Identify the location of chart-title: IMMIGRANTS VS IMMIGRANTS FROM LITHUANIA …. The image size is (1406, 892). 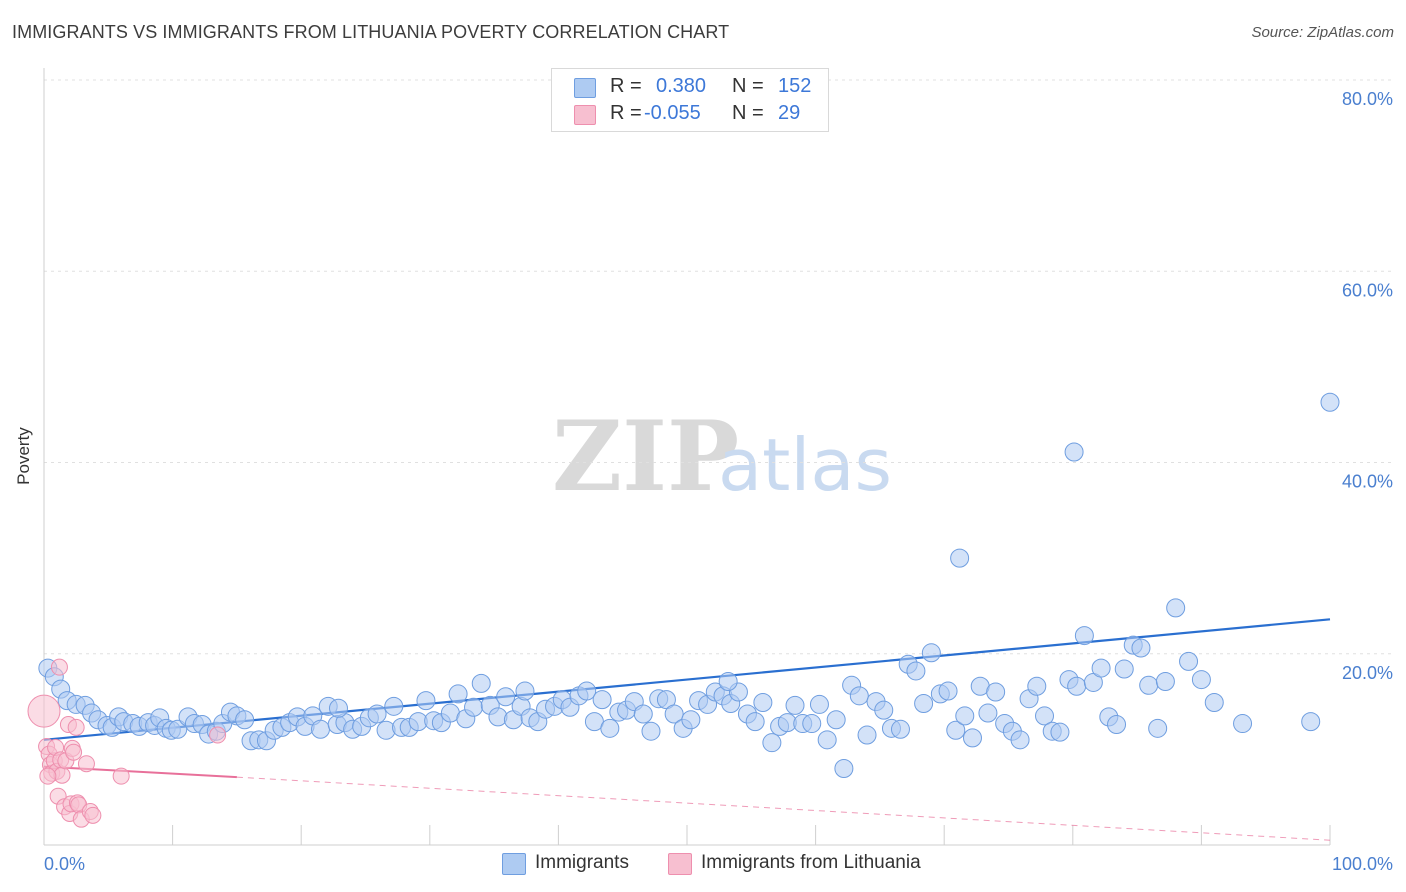
(371, 32).